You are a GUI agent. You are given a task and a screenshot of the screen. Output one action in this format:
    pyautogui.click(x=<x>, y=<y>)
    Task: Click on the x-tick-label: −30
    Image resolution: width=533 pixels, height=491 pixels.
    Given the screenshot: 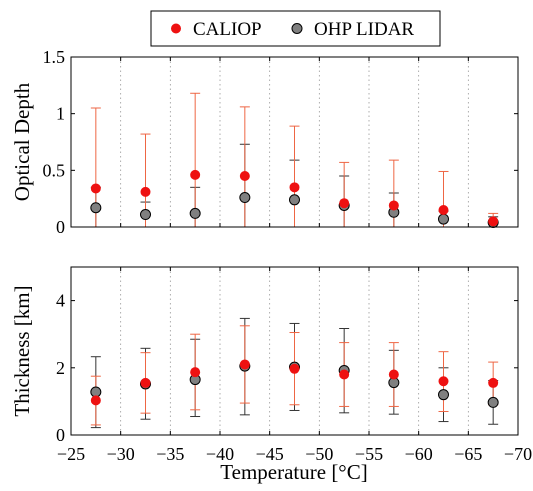 What is the action you would take?
    pyautogui.click(x=121, y=454)
    